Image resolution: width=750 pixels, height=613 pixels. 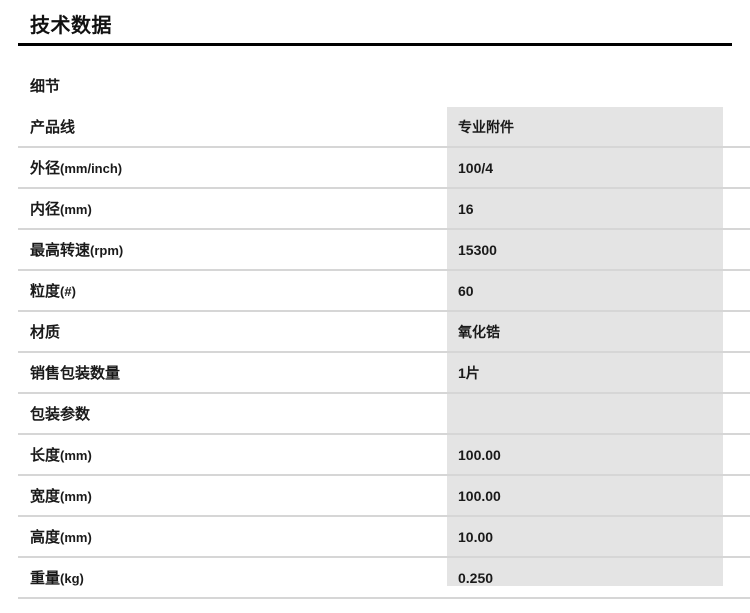 I want to click on row-label: 粒度(#), so click(x=53, y=291).